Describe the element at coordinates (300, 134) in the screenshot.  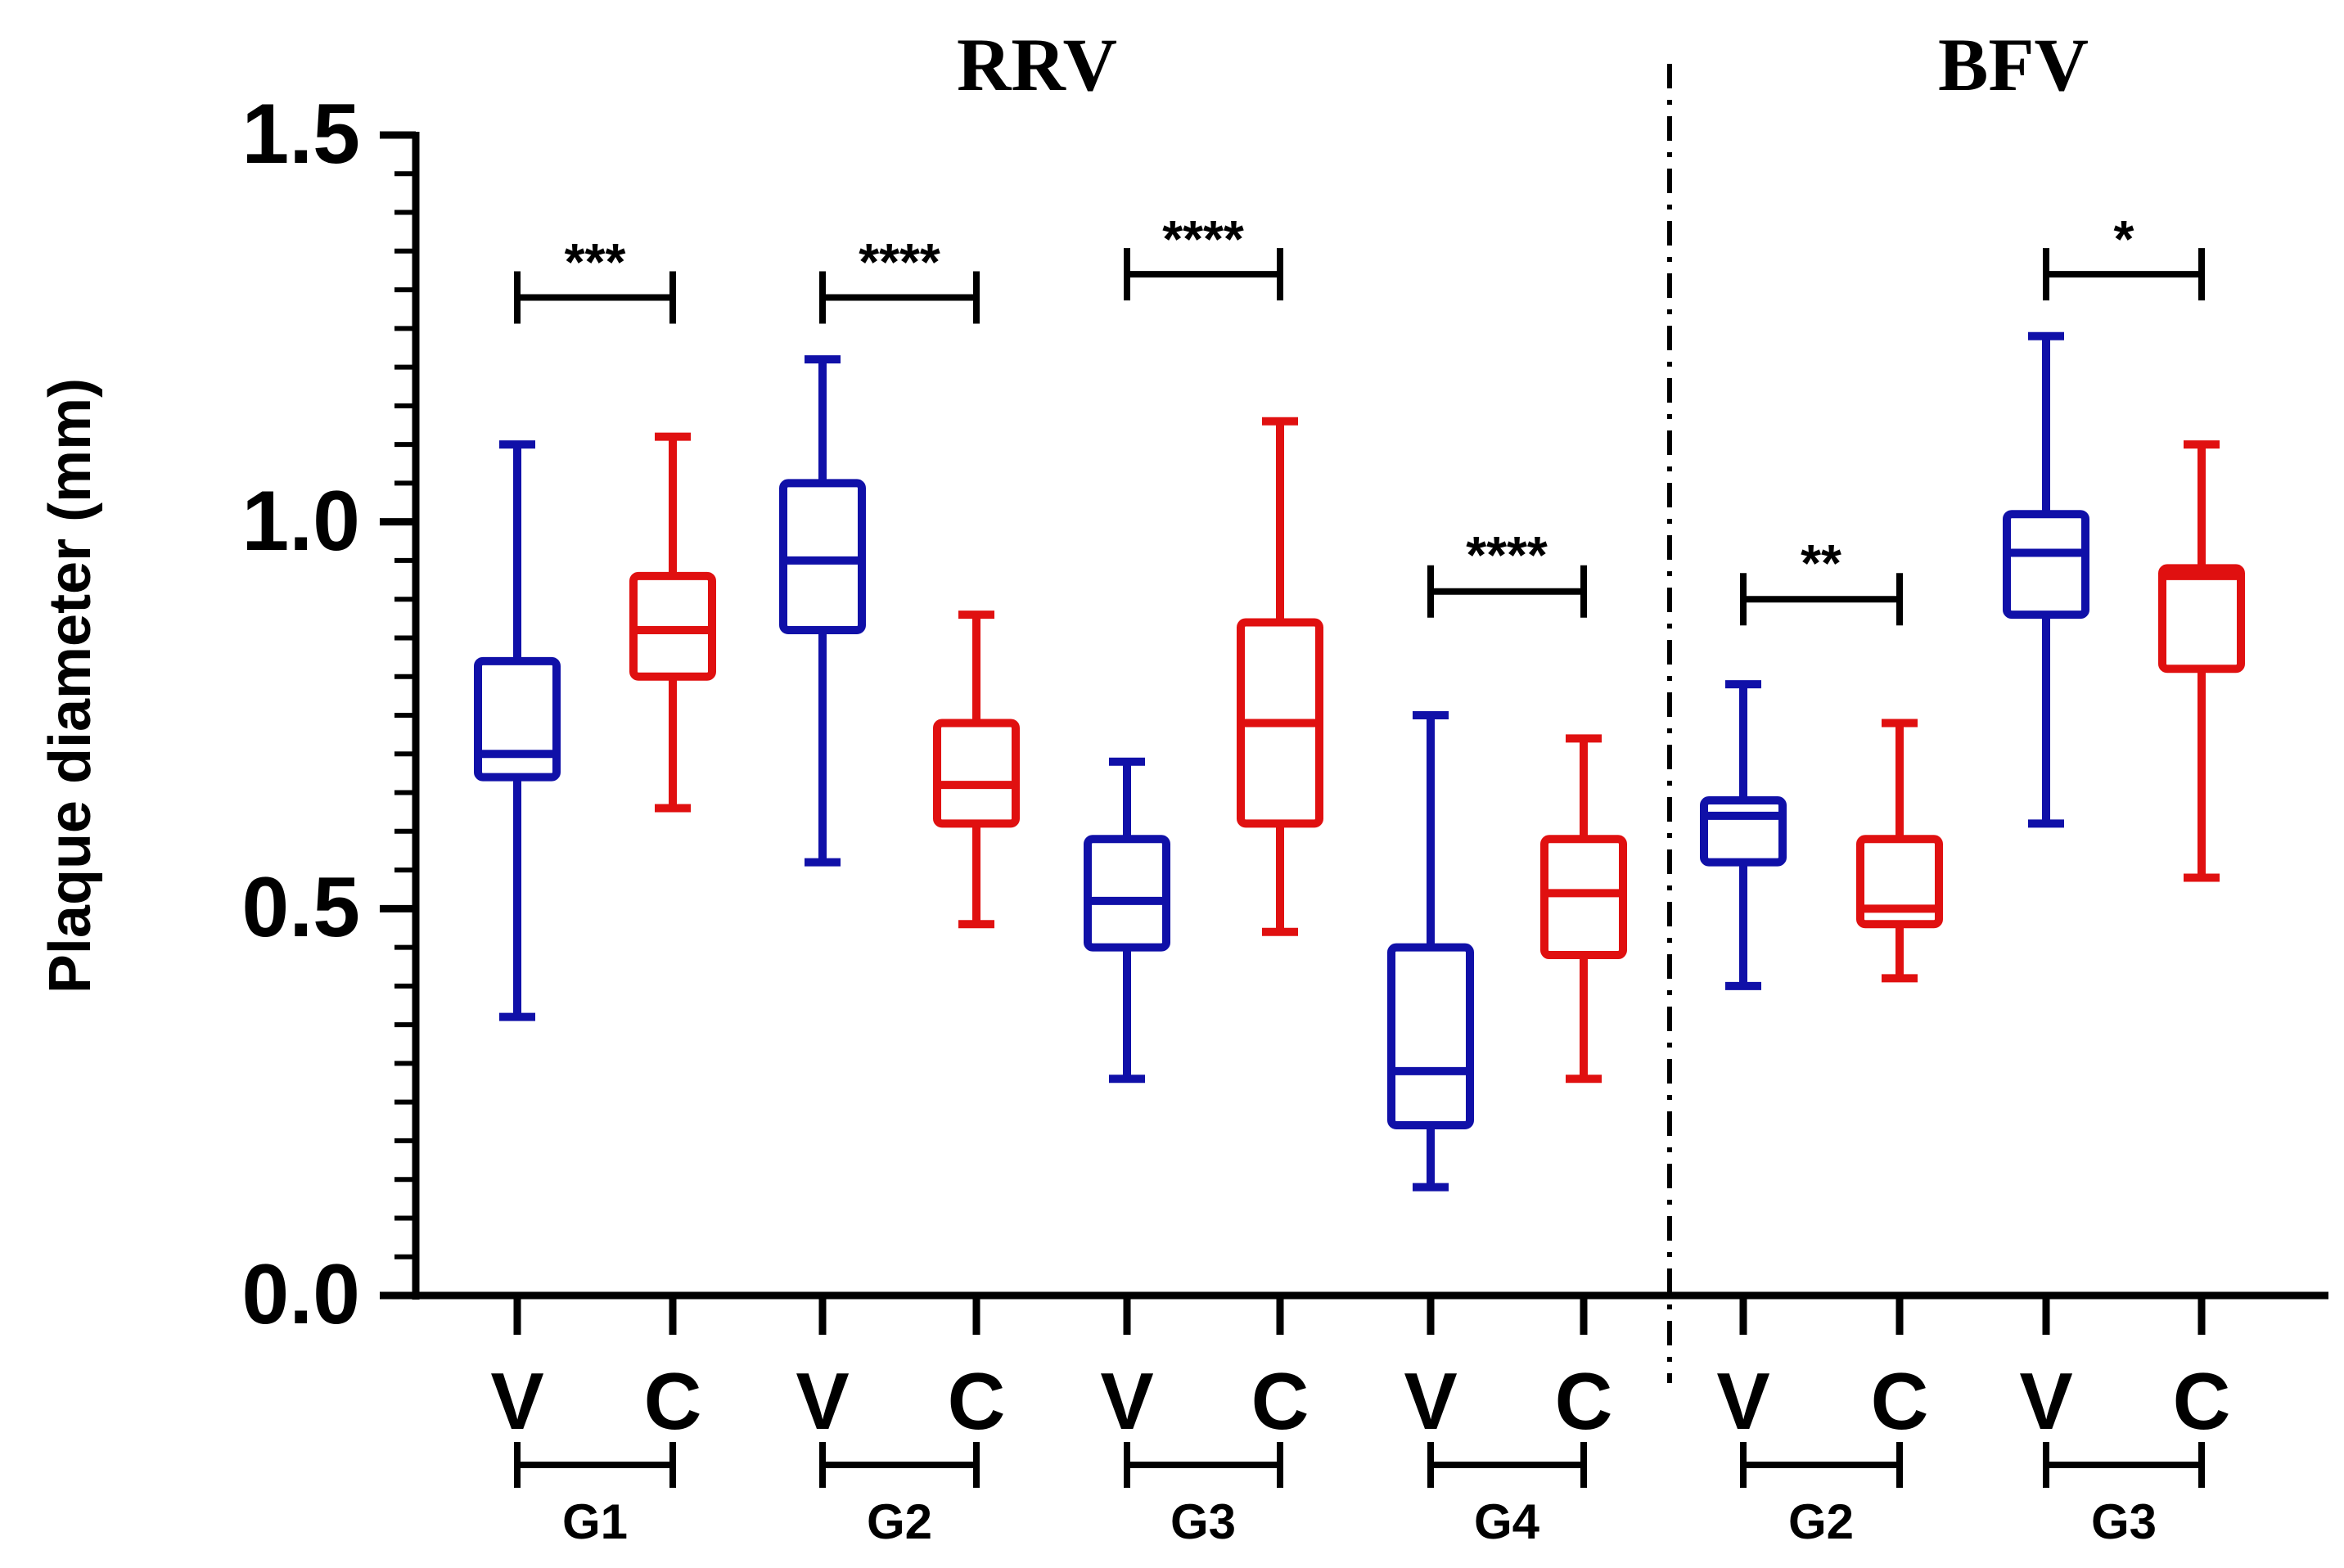
I see `y-tick-label-3: 1.5` at that location.